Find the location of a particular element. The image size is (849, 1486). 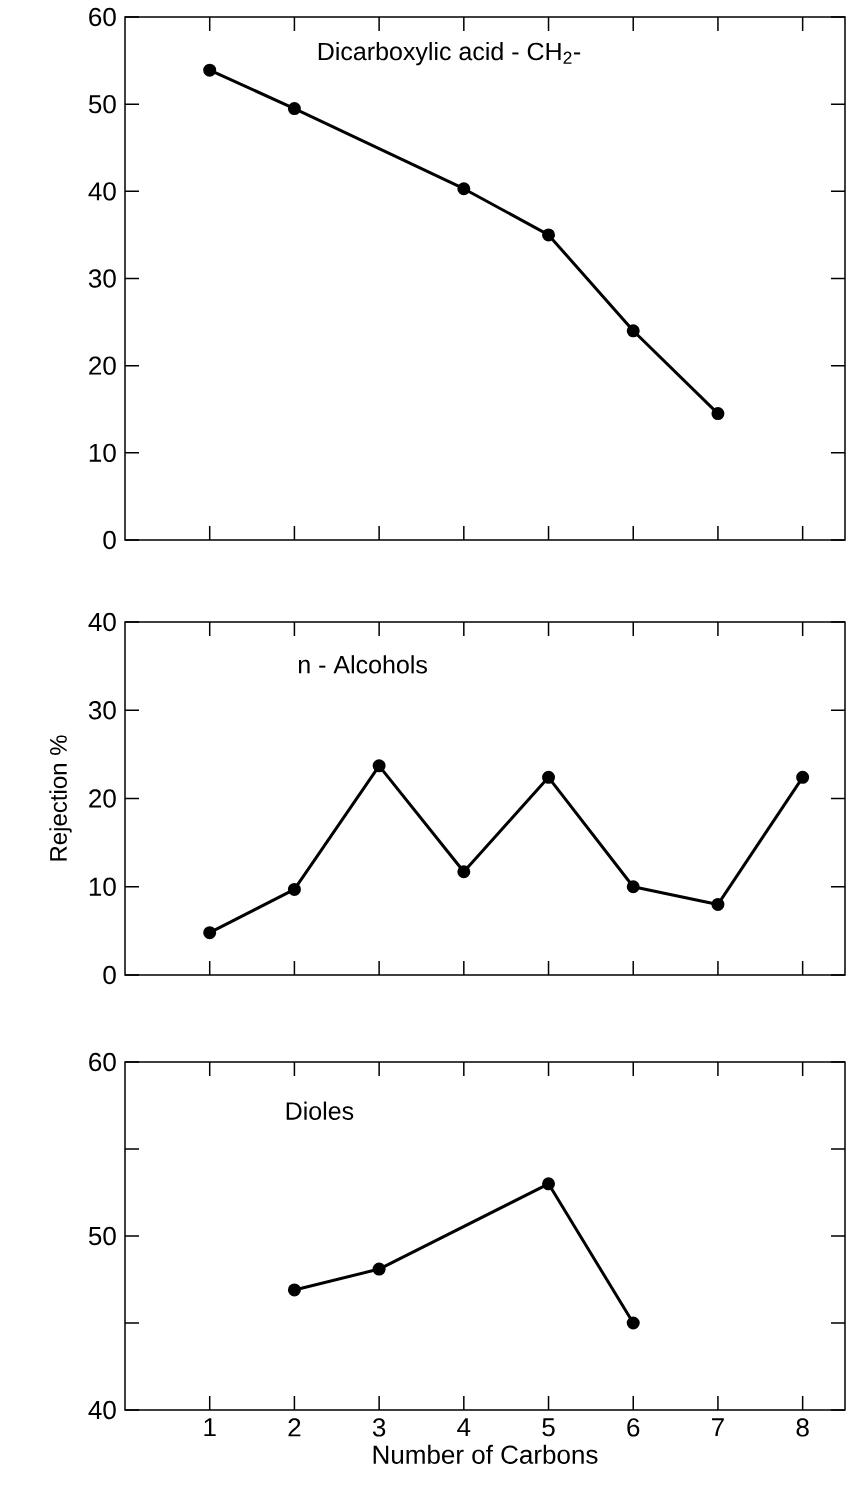

x-tick-label: 3 is located at coordinates (379, 1427).